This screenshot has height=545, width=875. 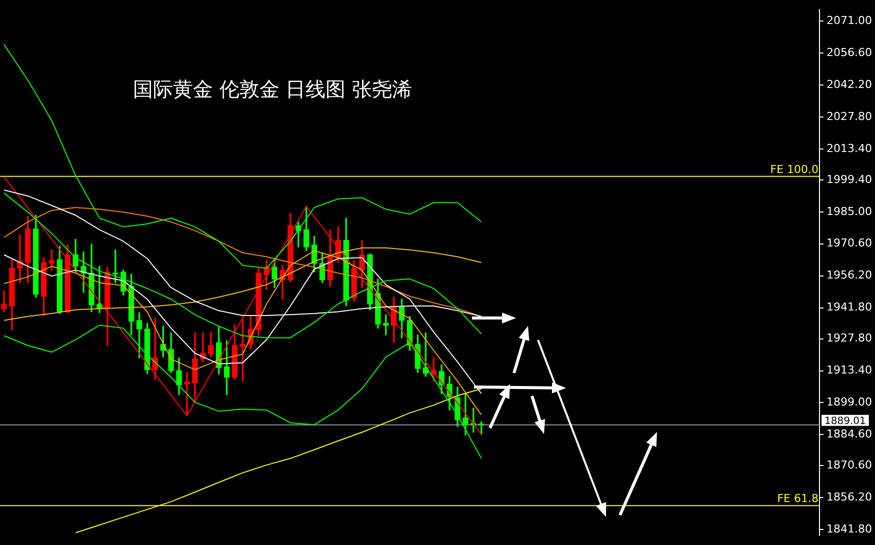 I want to click on y-tick-label: 1970.60, so click(x=849, y=243).